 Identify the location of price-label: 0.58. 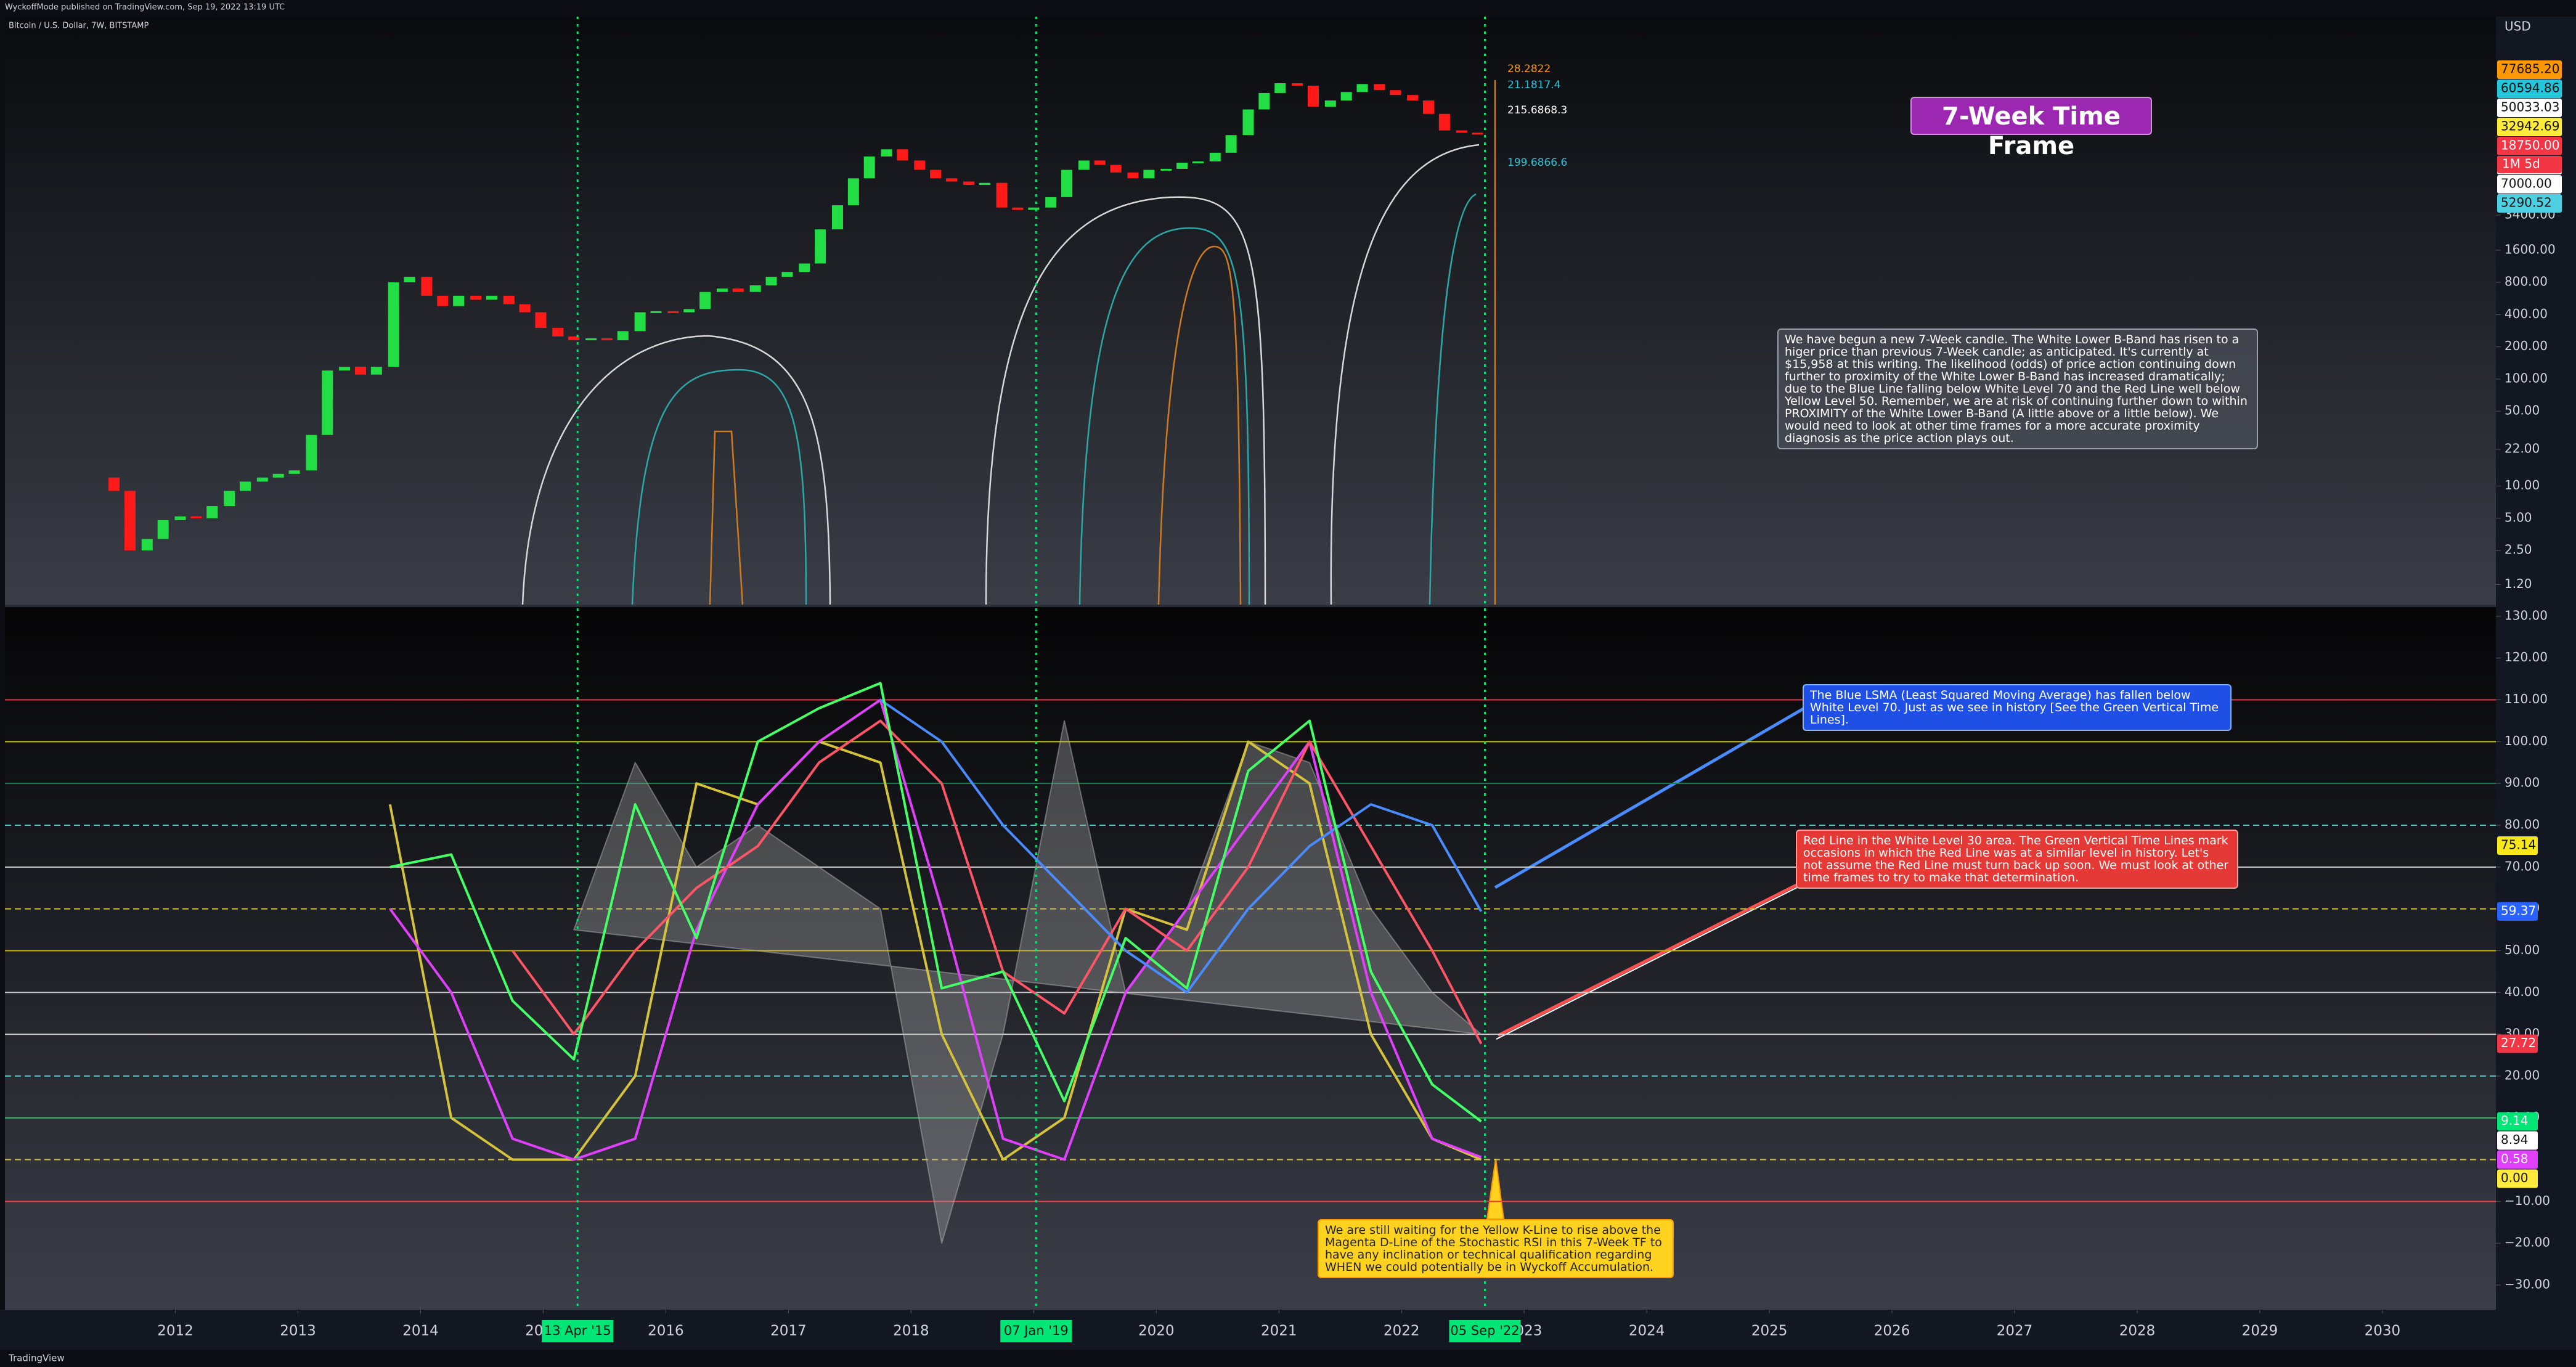
(2515, 1158).